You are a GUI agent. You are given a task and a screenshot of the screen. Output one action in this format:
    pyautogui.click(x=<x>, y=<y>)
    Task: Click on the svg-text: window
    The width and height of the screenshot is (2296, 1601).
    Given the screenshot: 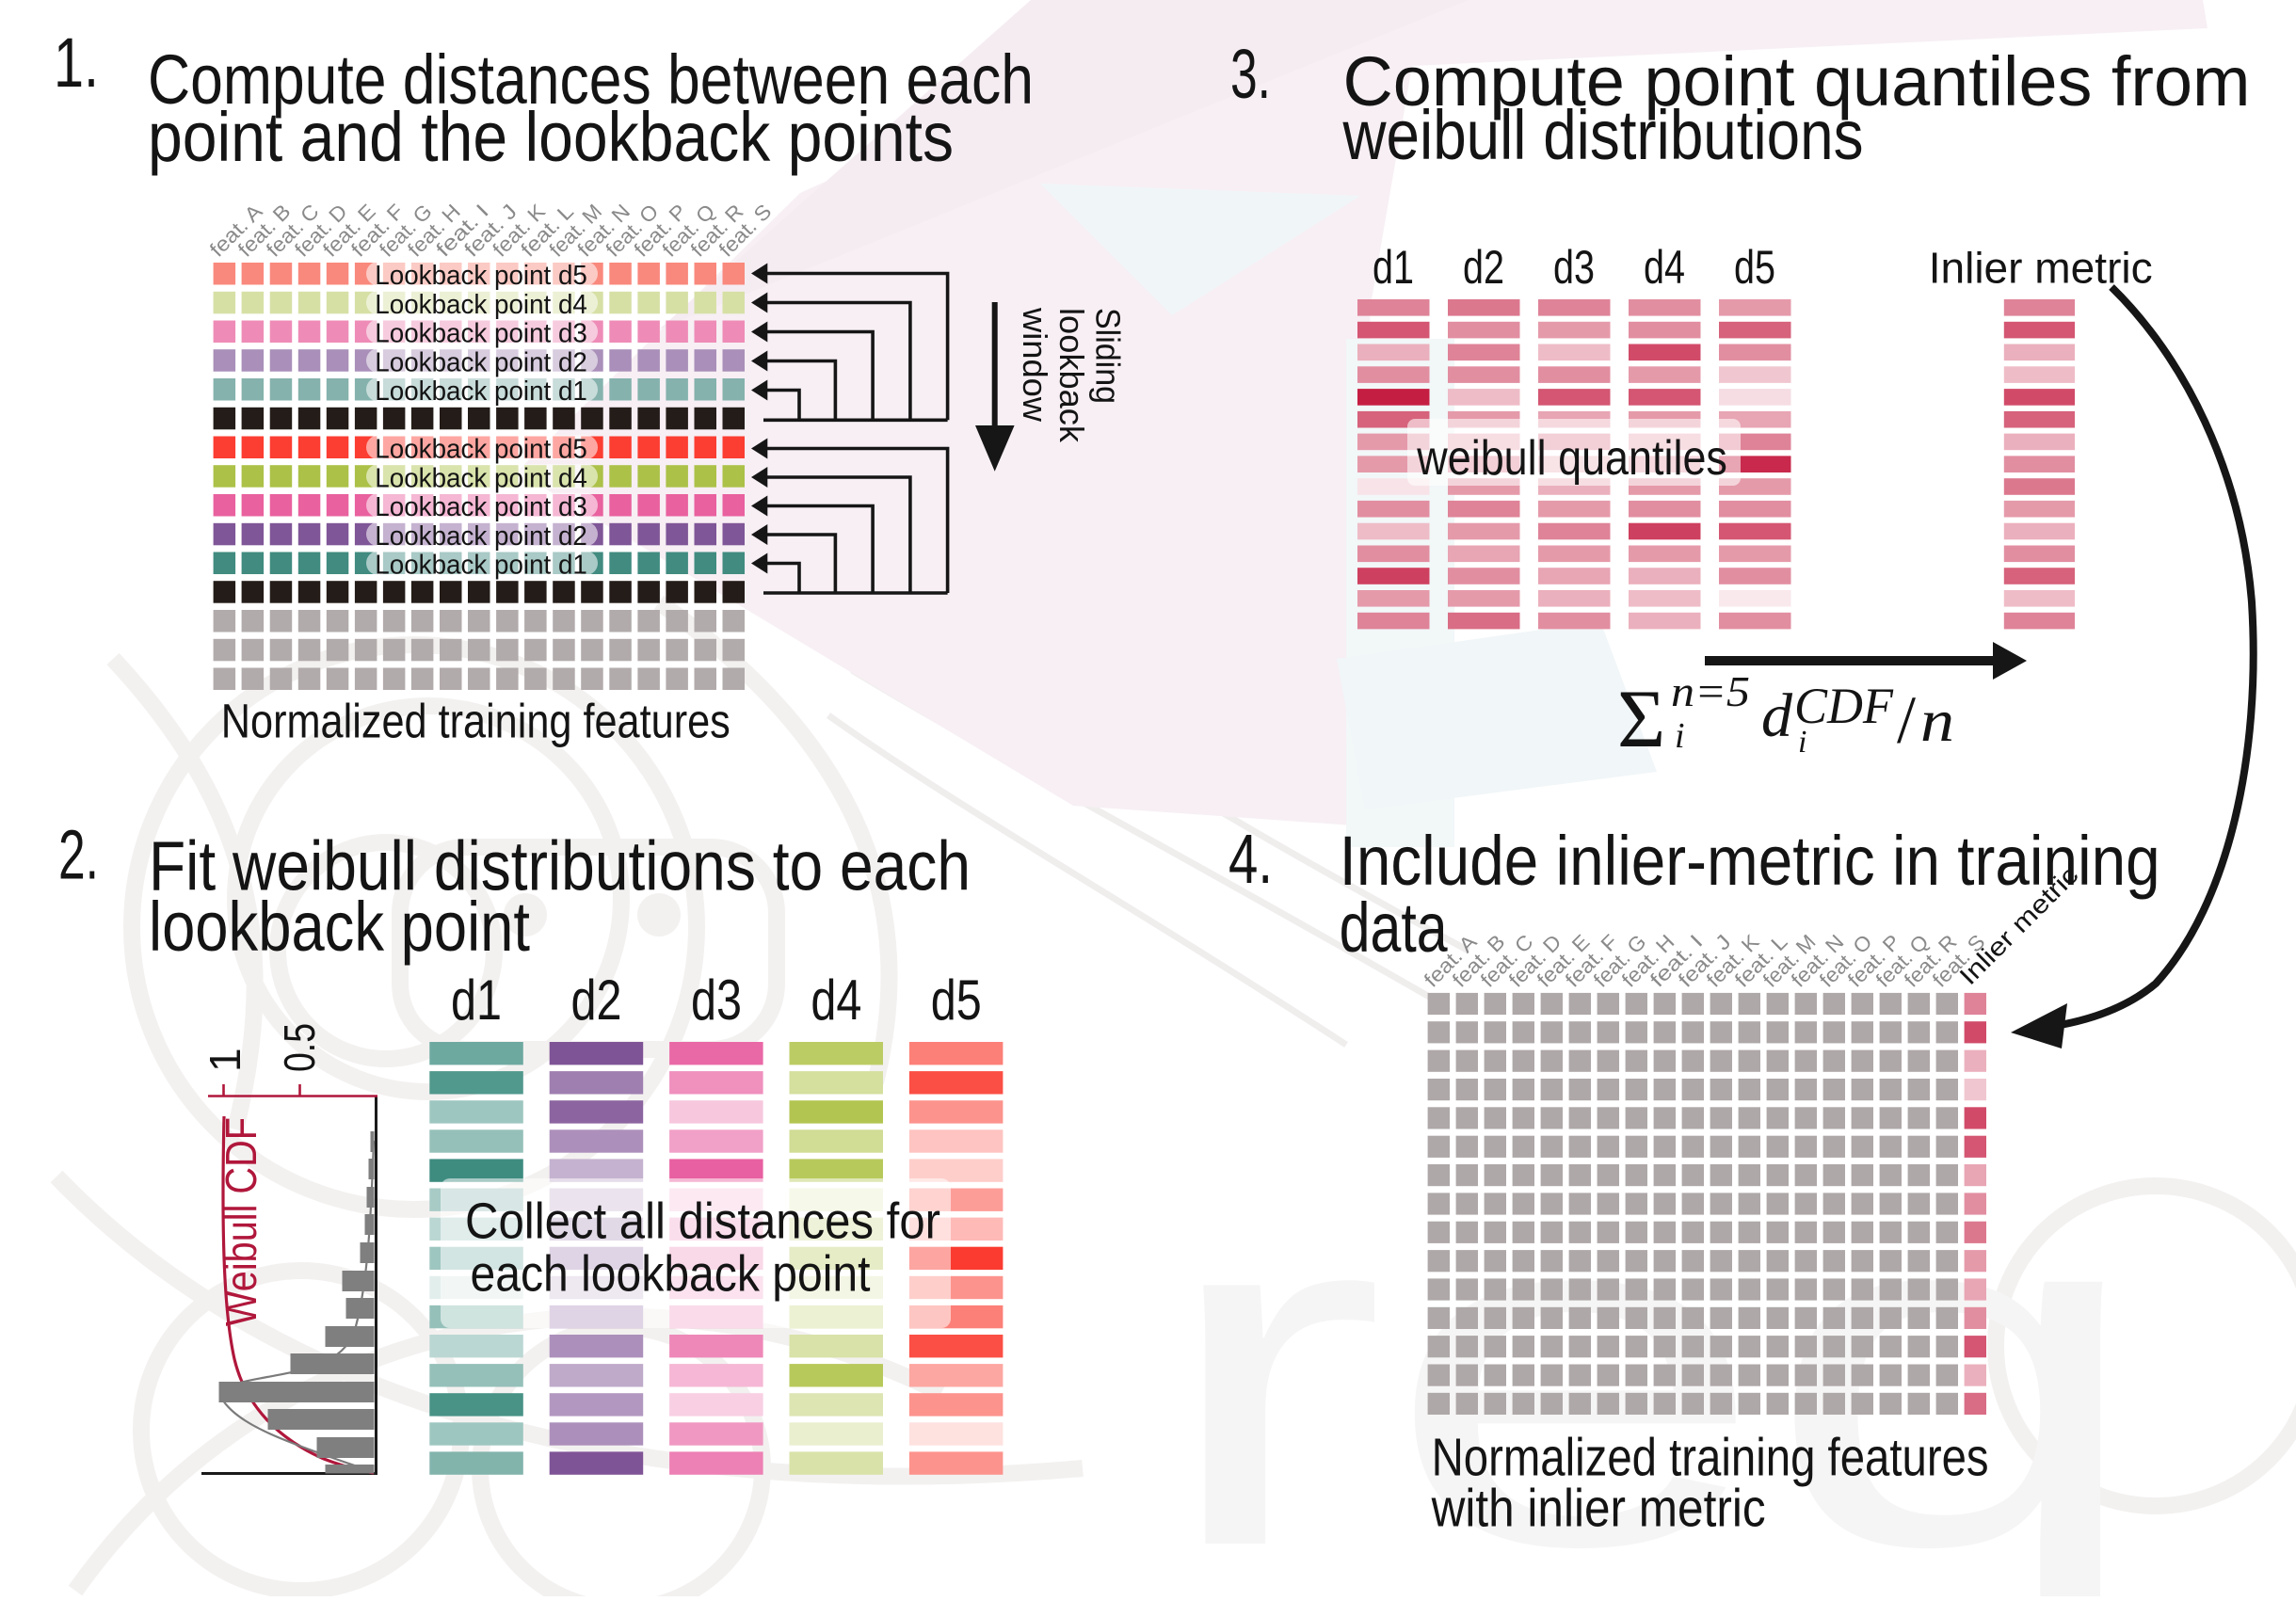 What is the action you would take?
    pyautogui.click(x=1035, y=365)
    